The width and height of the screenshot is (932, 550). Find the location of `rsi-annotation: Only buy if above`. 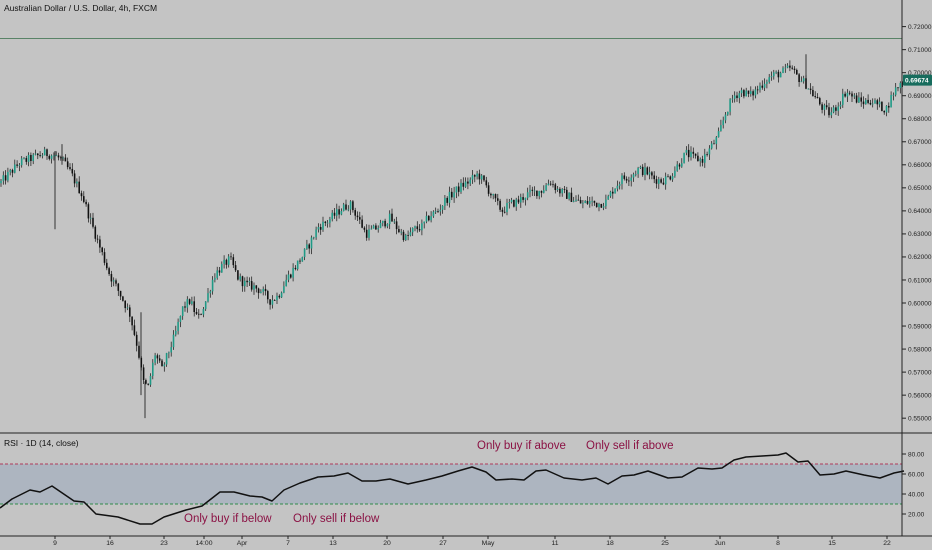

rsi-annotation: Only buy if above is located at coordinates (521, 446).